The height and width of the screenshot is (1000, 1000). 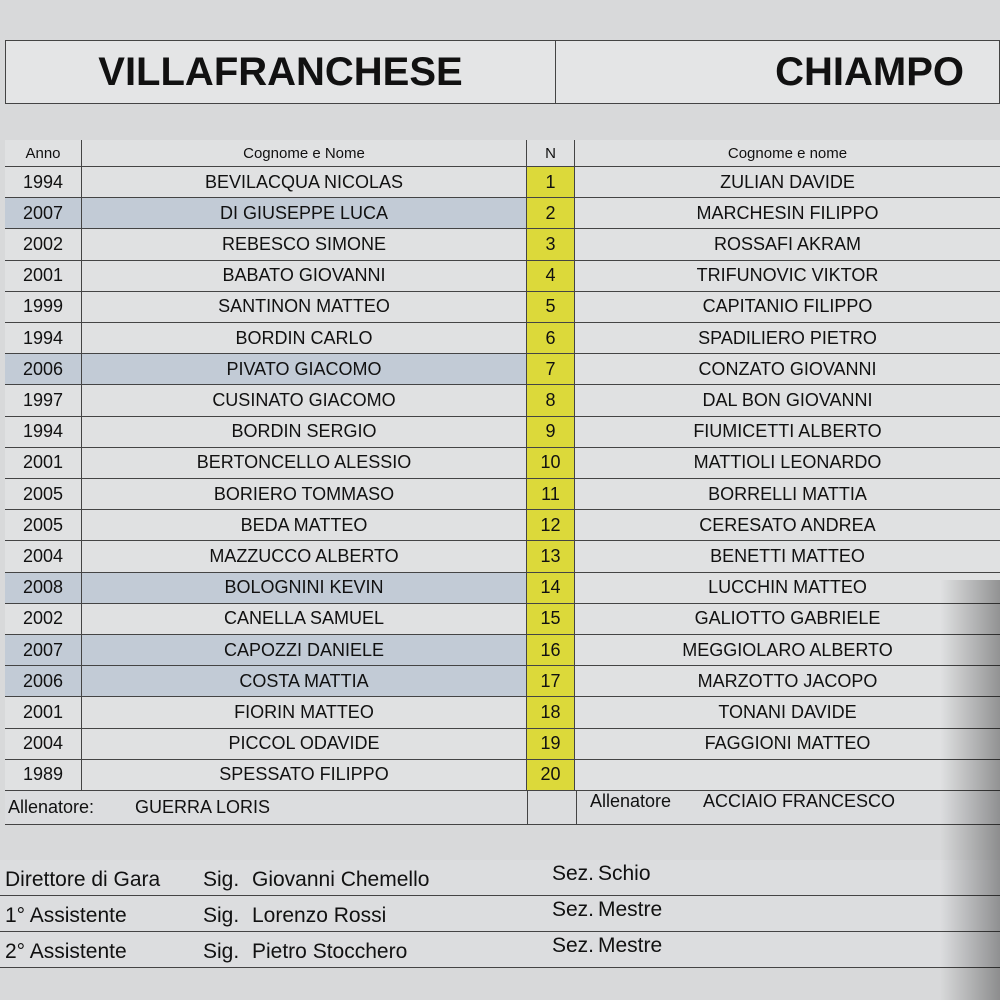 I want to click on player-row: 2004 PICCOL ODAVIDE 19 FAGGIONI MATTEO, so click(x=502, y=744).